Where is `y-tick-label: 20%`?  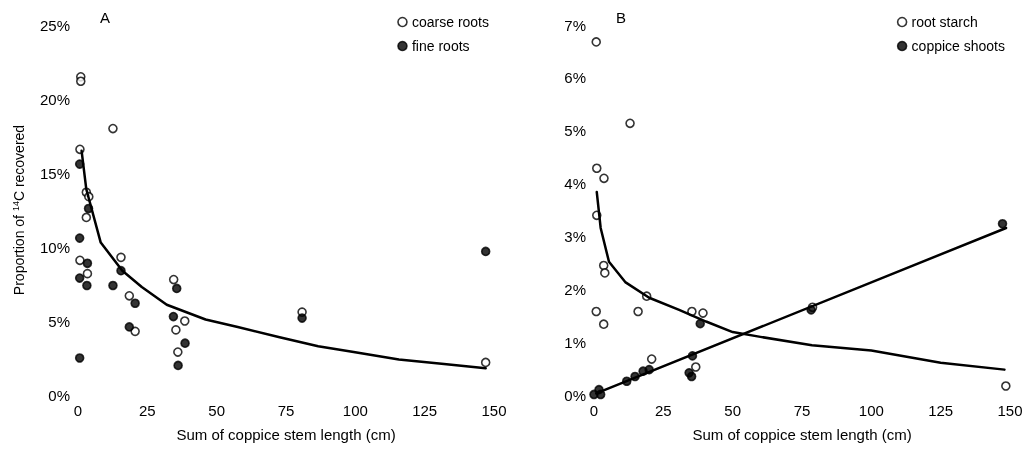 y-tick-label: 20% is located at coordinates (54, 99).